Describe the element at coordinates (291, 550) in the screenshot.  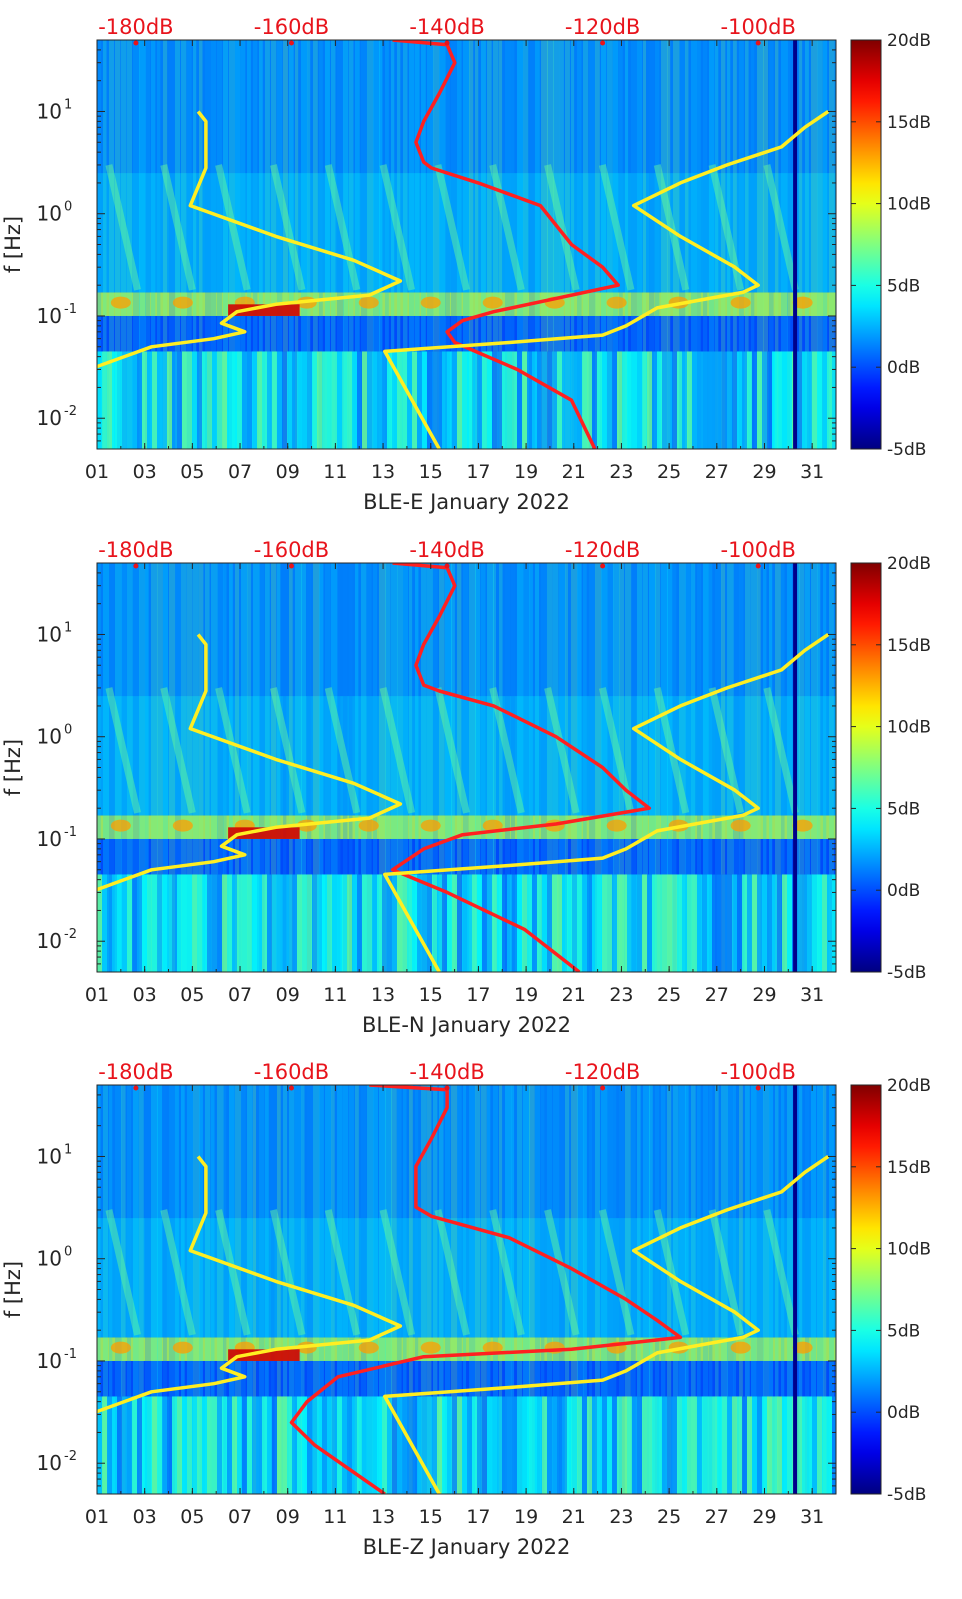
I see `top-axis-tick-label: -160dB` at that location.